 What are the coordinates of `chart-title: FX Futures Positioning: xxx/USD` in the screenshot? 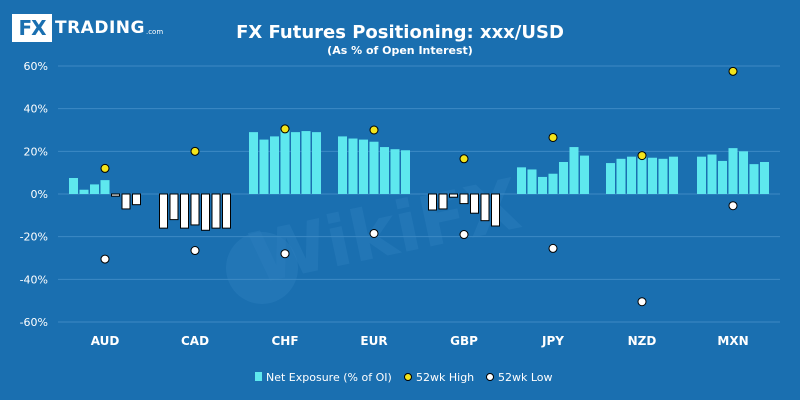 It's located at (400, 32).